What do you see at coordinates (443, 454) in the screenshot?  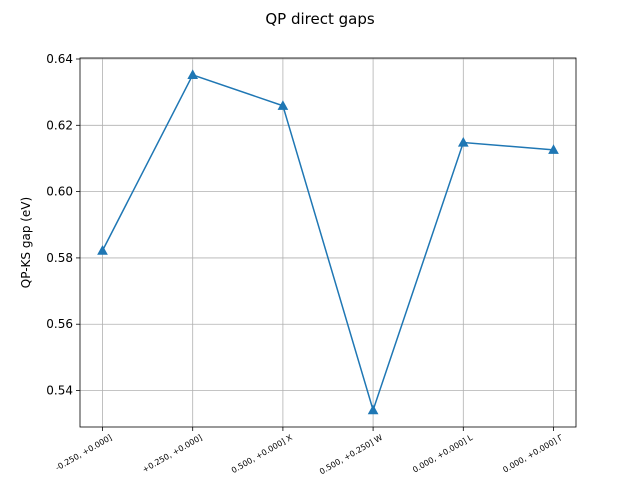 I see `x-tick-label: 0.000, +0.000] L` at bounding box center [443, 454].